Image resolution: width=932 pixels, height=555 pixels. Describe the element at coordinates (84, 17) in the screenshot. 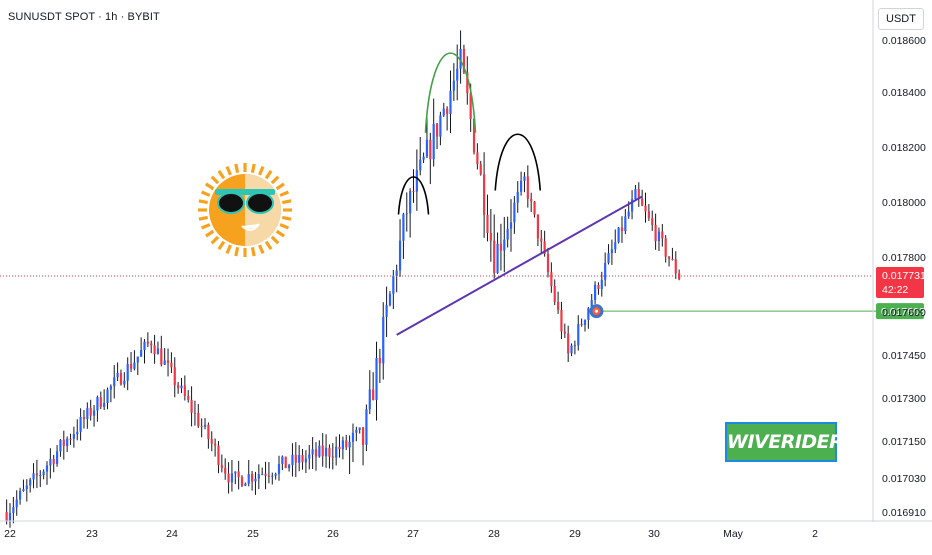

I see `symbol-title: SUNUSDT SPOT · 1h · BYBIT` at that location.